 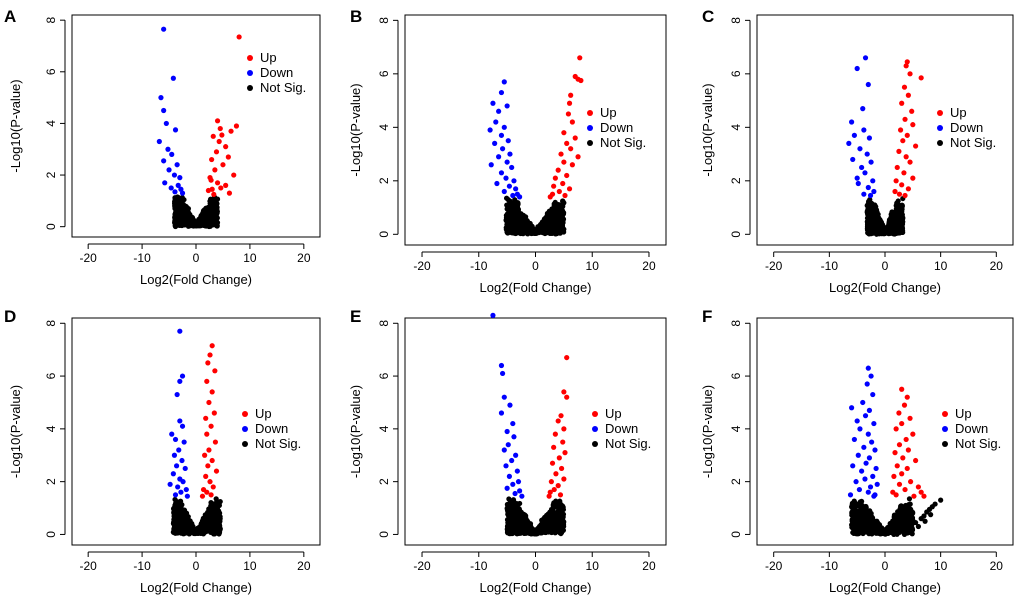 What do you see at coordinates (941, 566) in the screenshot?
I see `x-tick-label: 10` at bounding box center [941, 566].